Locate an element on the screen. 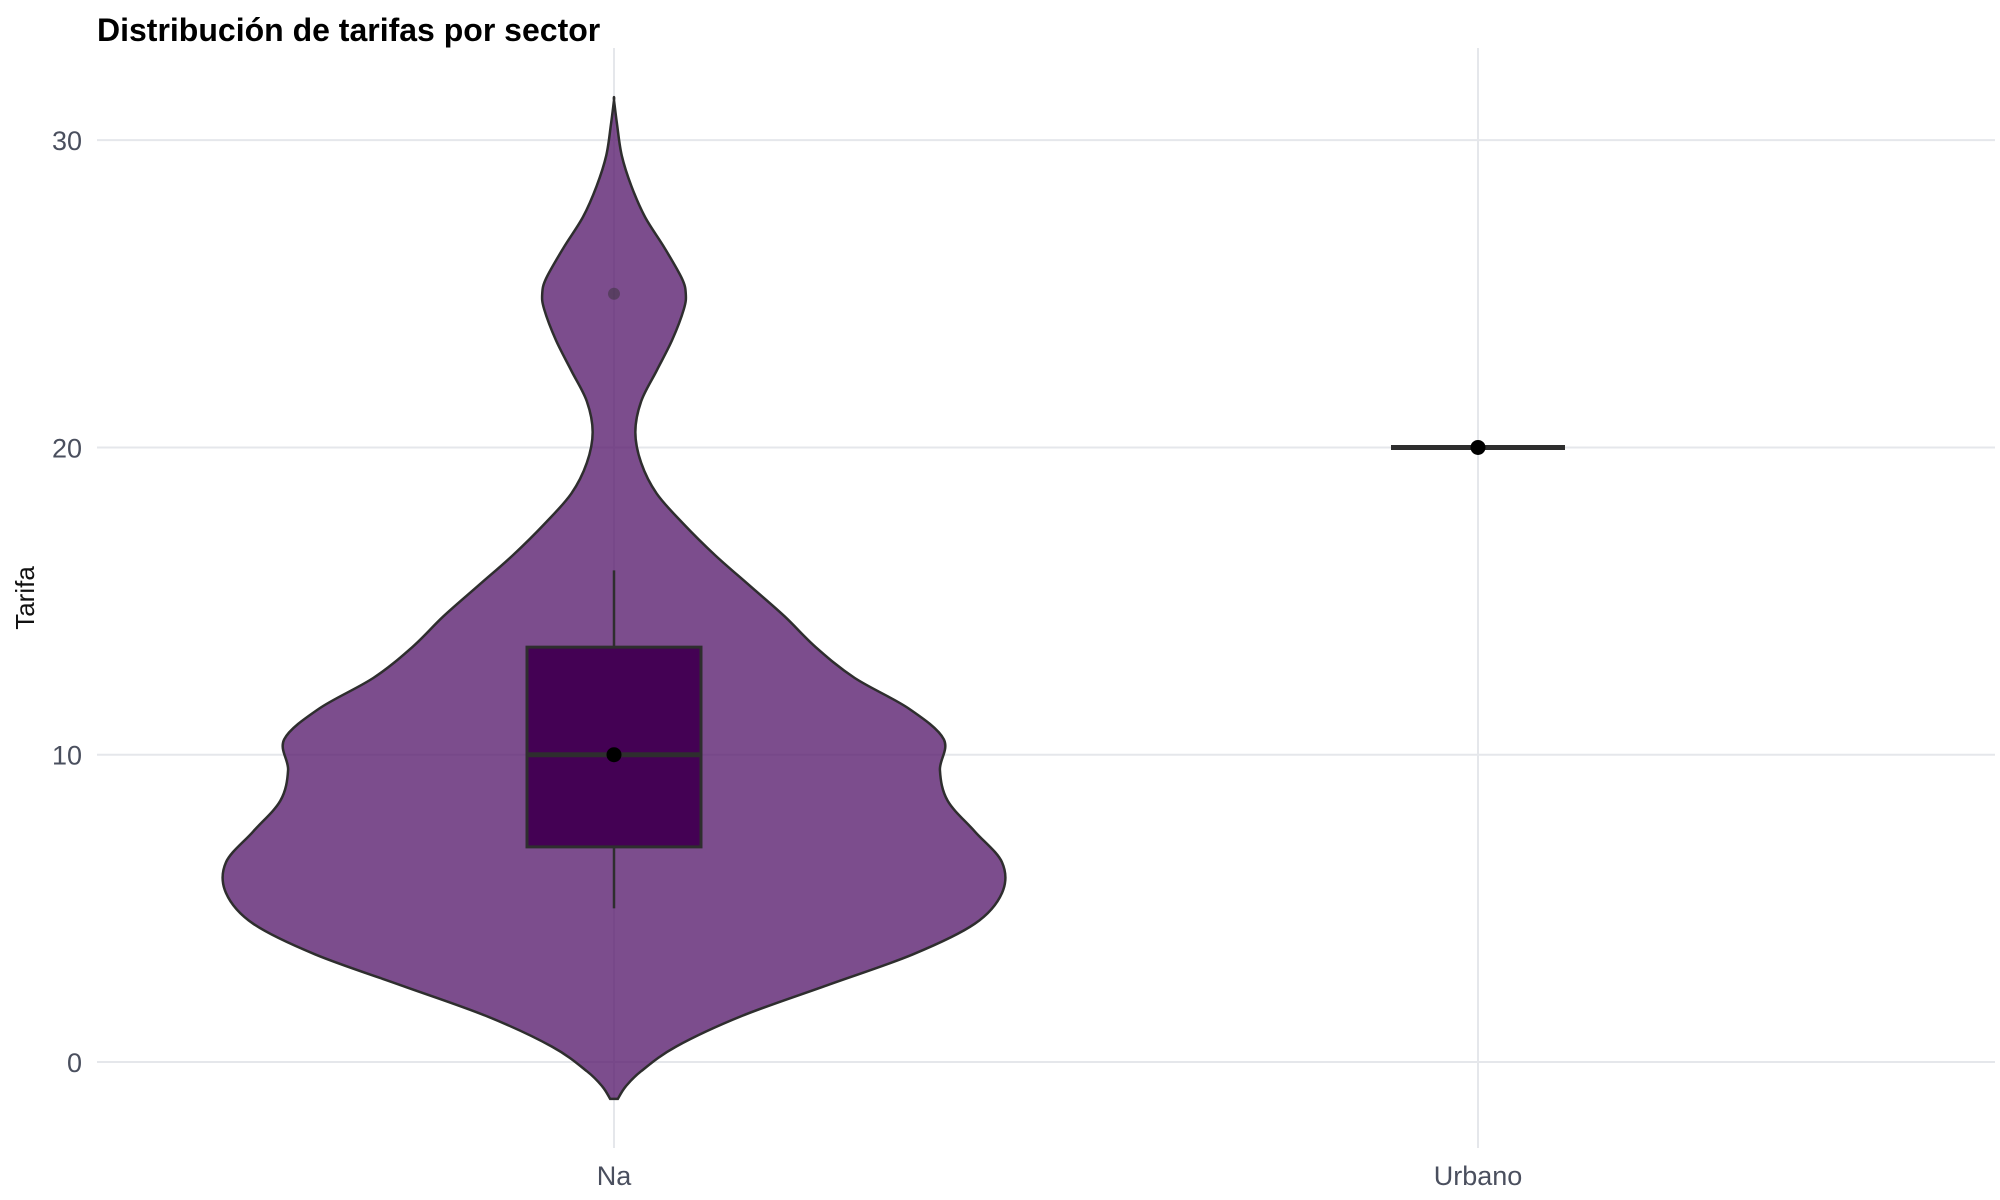 Image resolution: width=2000 pixels, height=1200 pixels. x-tick-label-urbano: Urbano is located at coordinates (1478, 1176).